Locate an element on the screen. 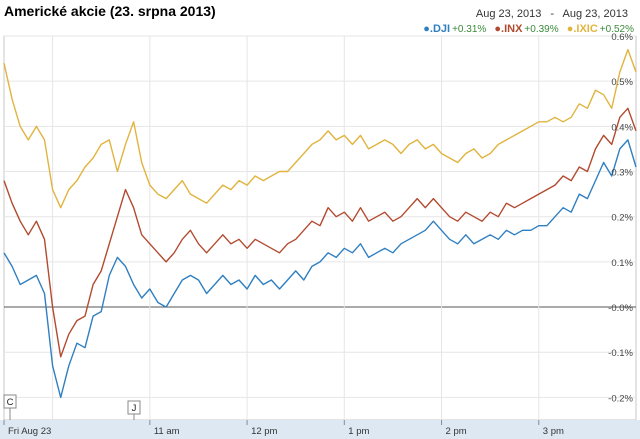 The height and width of the screenshot is (439, 640). y-tick-label: -0.0% is located at coordinates (620, 308).